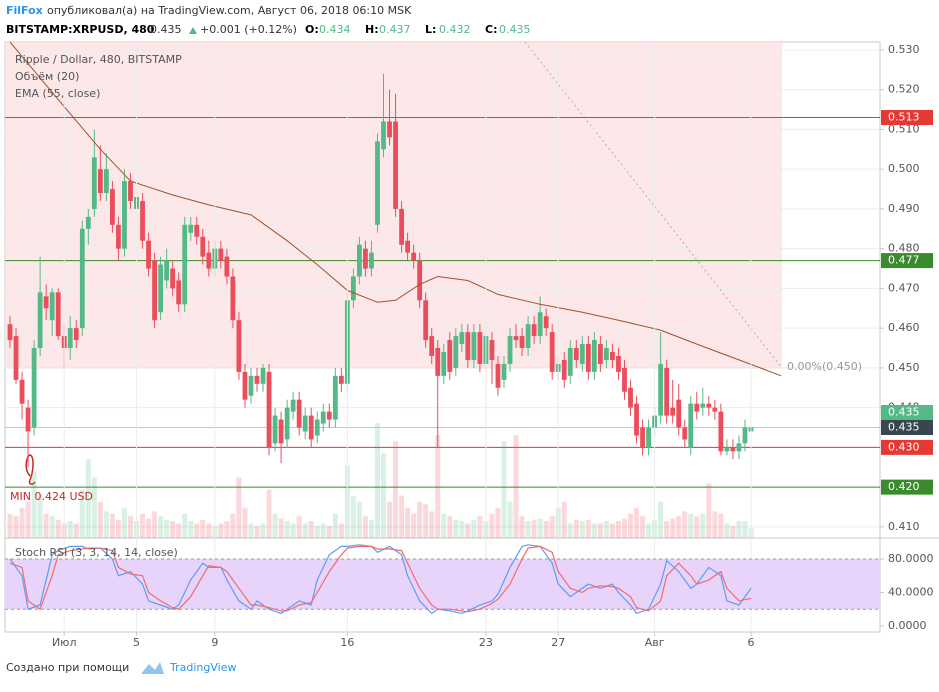  What do you see at coordinates (491, 29) in the screenshot?
I see `ohlc-label: C:` at bounding box center [491, 29].